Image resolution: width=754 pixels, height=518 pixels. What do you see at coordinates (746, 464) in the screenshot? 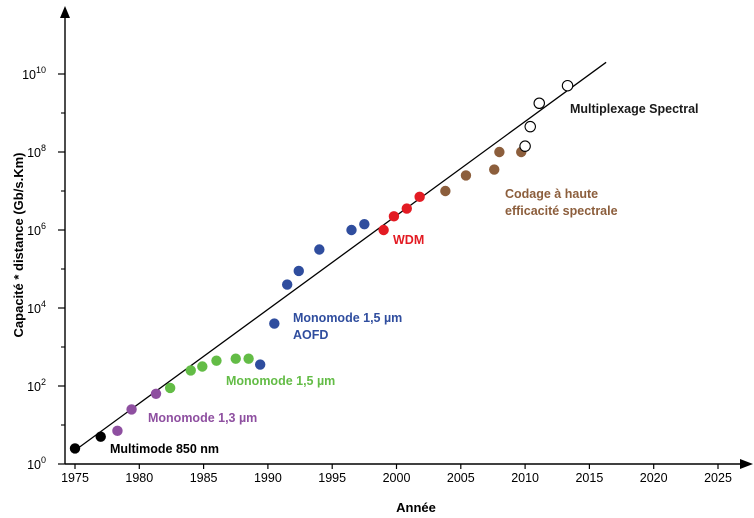
I see `x-axis-arrow` at bounding box center [746, 464].